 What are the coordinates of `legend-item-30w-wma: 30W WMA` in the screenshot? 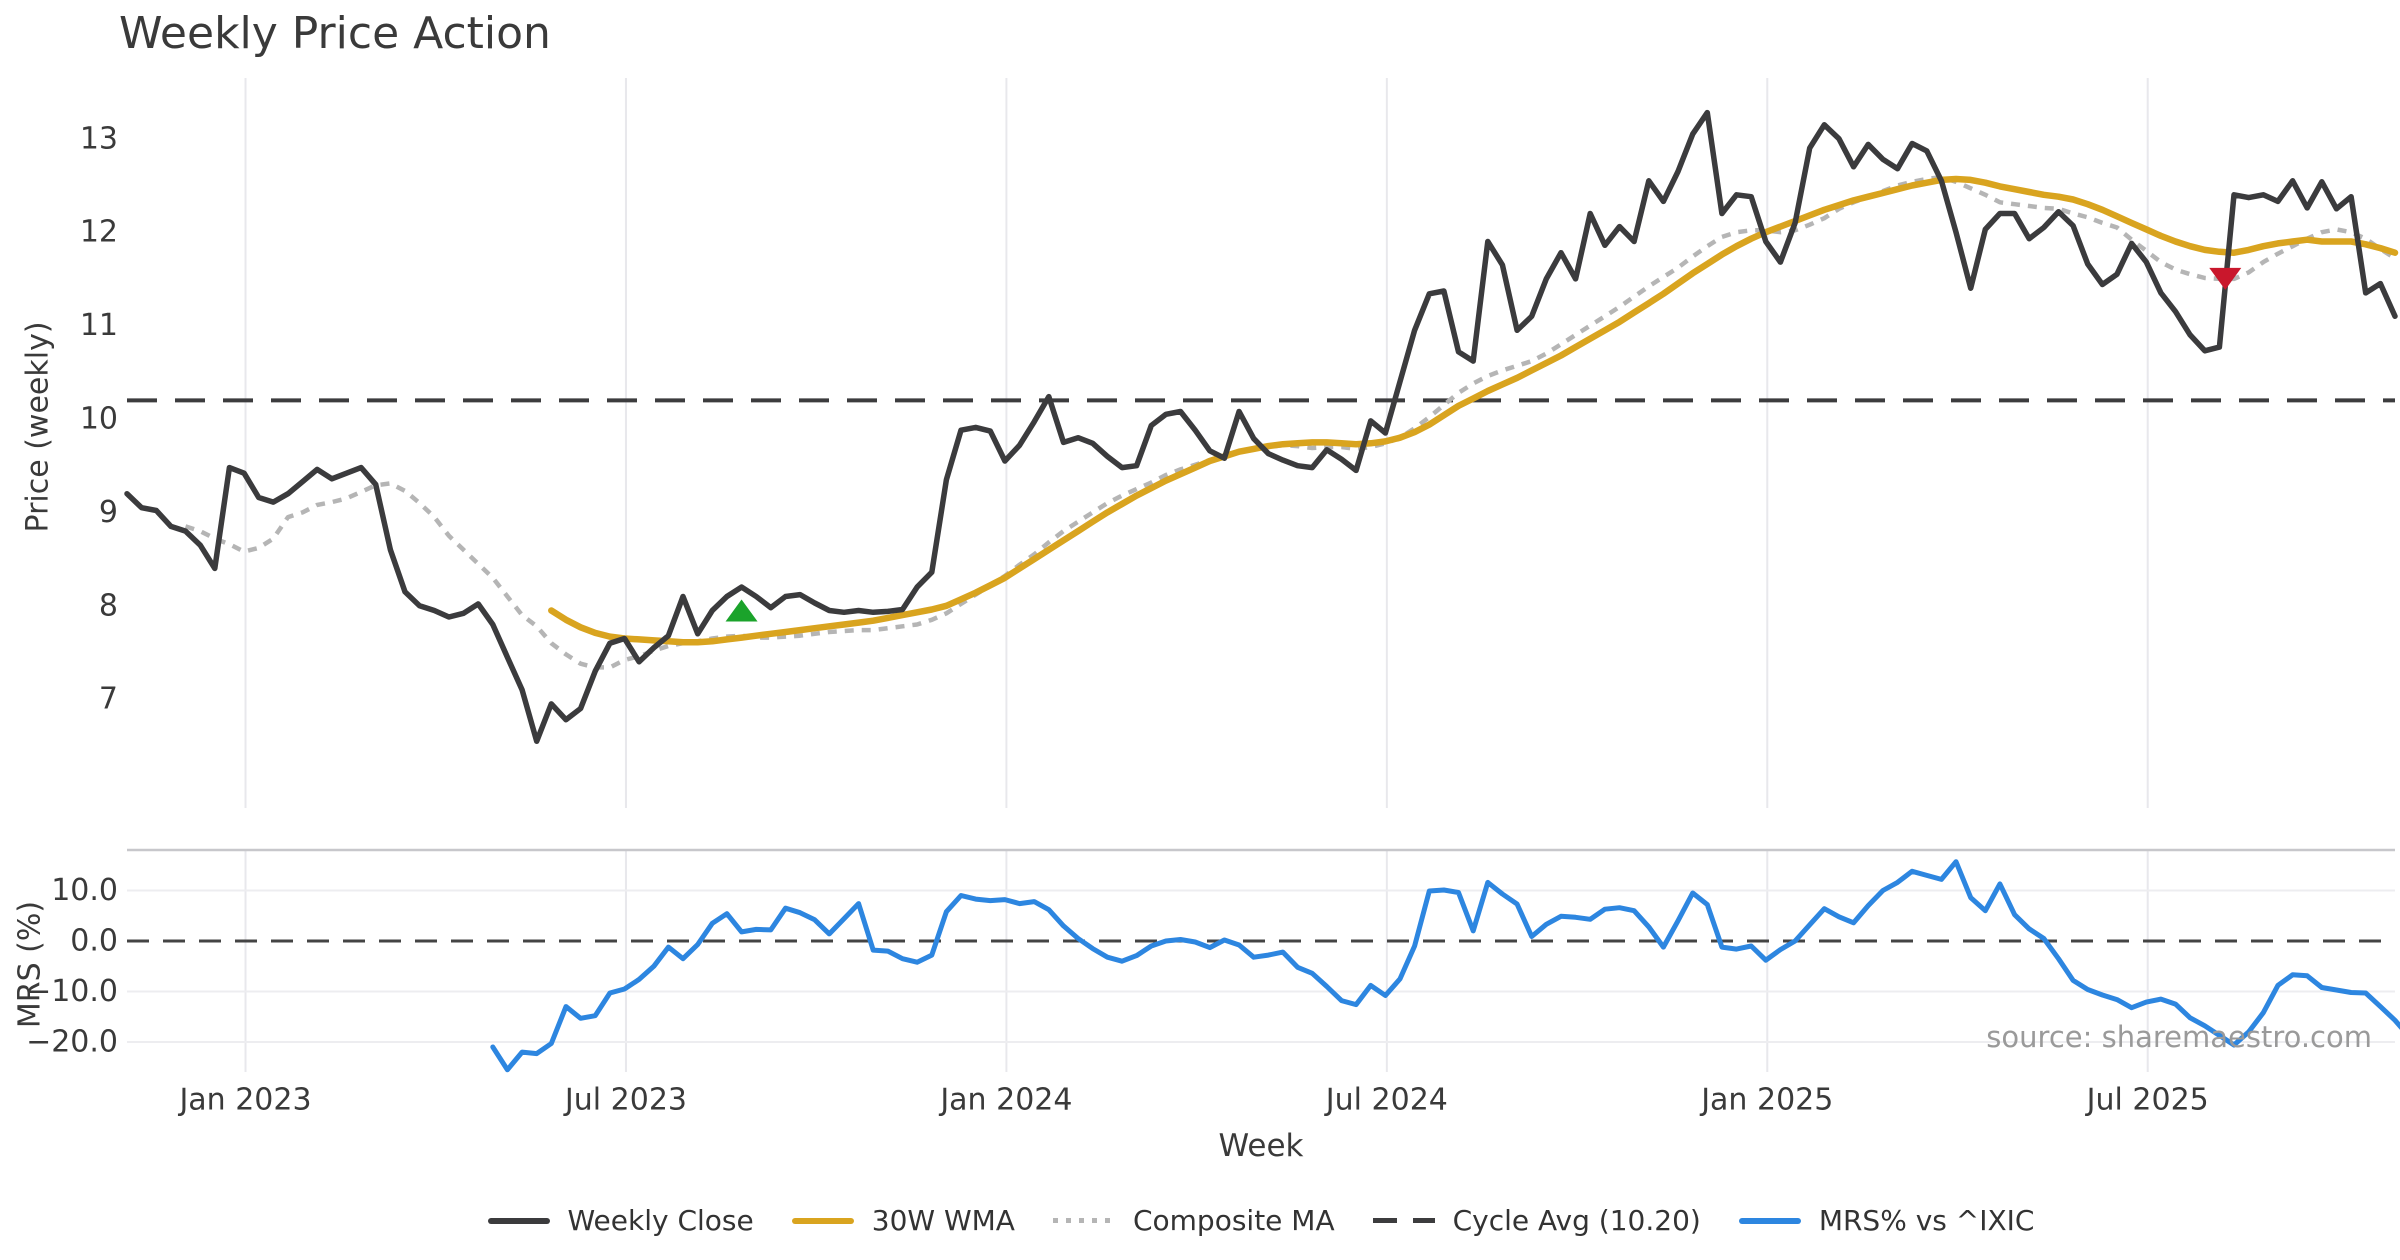 It's located at (903, 1220).